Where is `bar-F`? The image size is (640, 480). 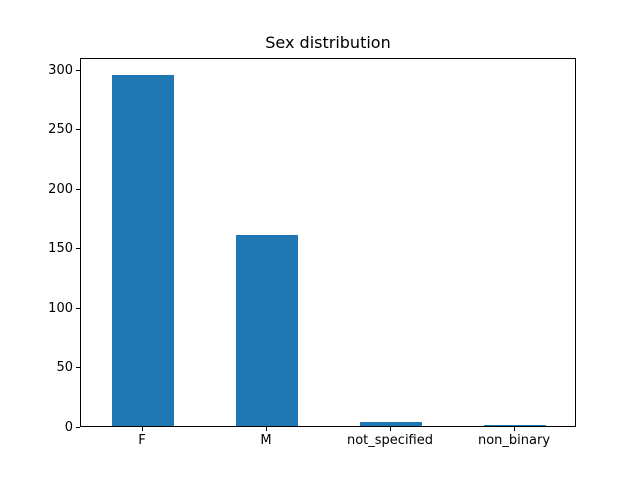
bar-F is located at coordinates (143, 250).